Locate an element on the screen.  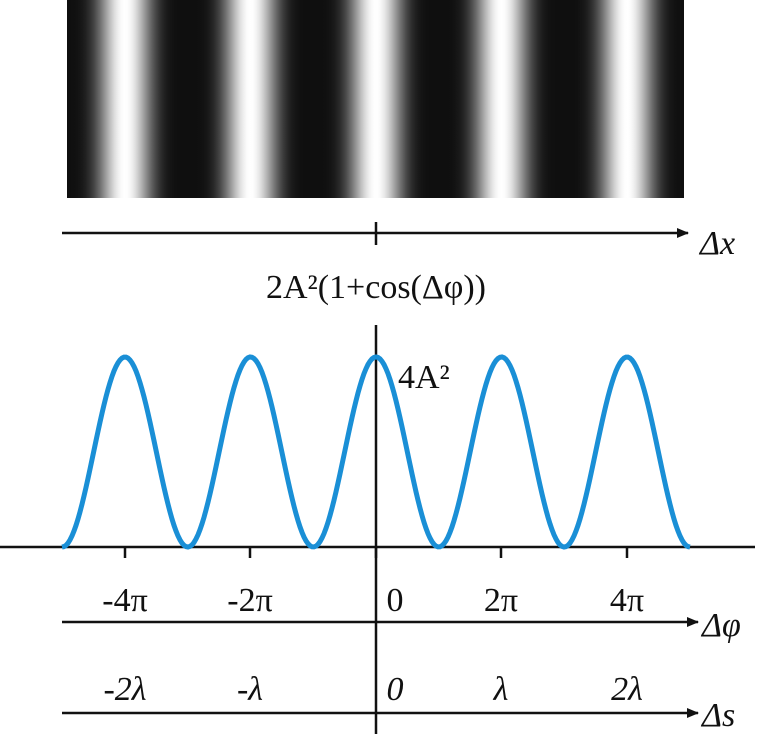
path-tick-label: λ is located at coordinates (501, 689).